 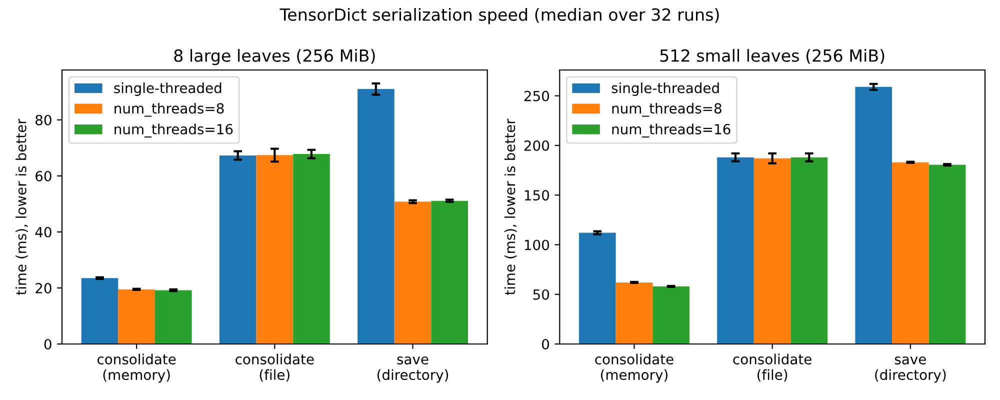 What do you see at coordinates (274, 57) in the screenshot?
I see `chart-title: 8 large leaves (256 MiB)` at bounding box center [274, 57].